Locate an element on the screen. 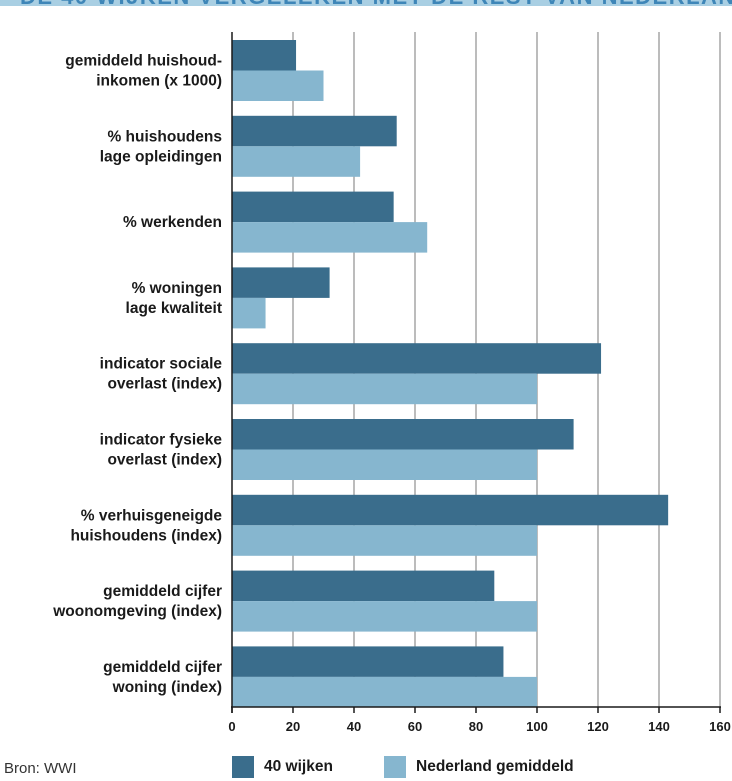 This screenshot has width=732, height=781. category-label-7: gemiddeld cijfer woonomgeving (index) is located at coordinates (137, 601).